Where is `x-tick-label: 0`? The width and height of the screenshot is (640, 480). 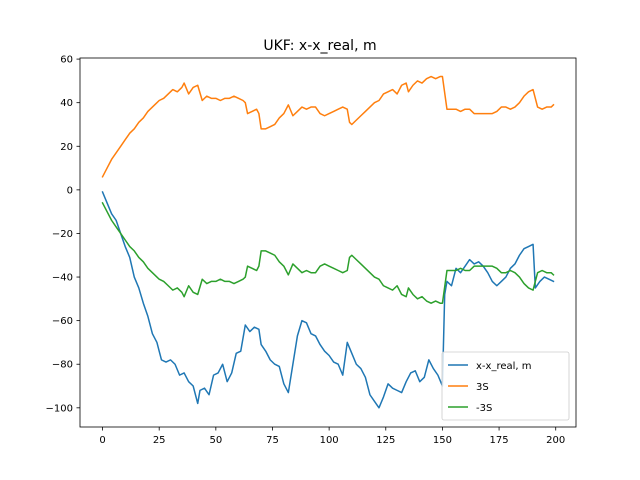 x-tick-label: 0 is located at coordinates (102, 440).